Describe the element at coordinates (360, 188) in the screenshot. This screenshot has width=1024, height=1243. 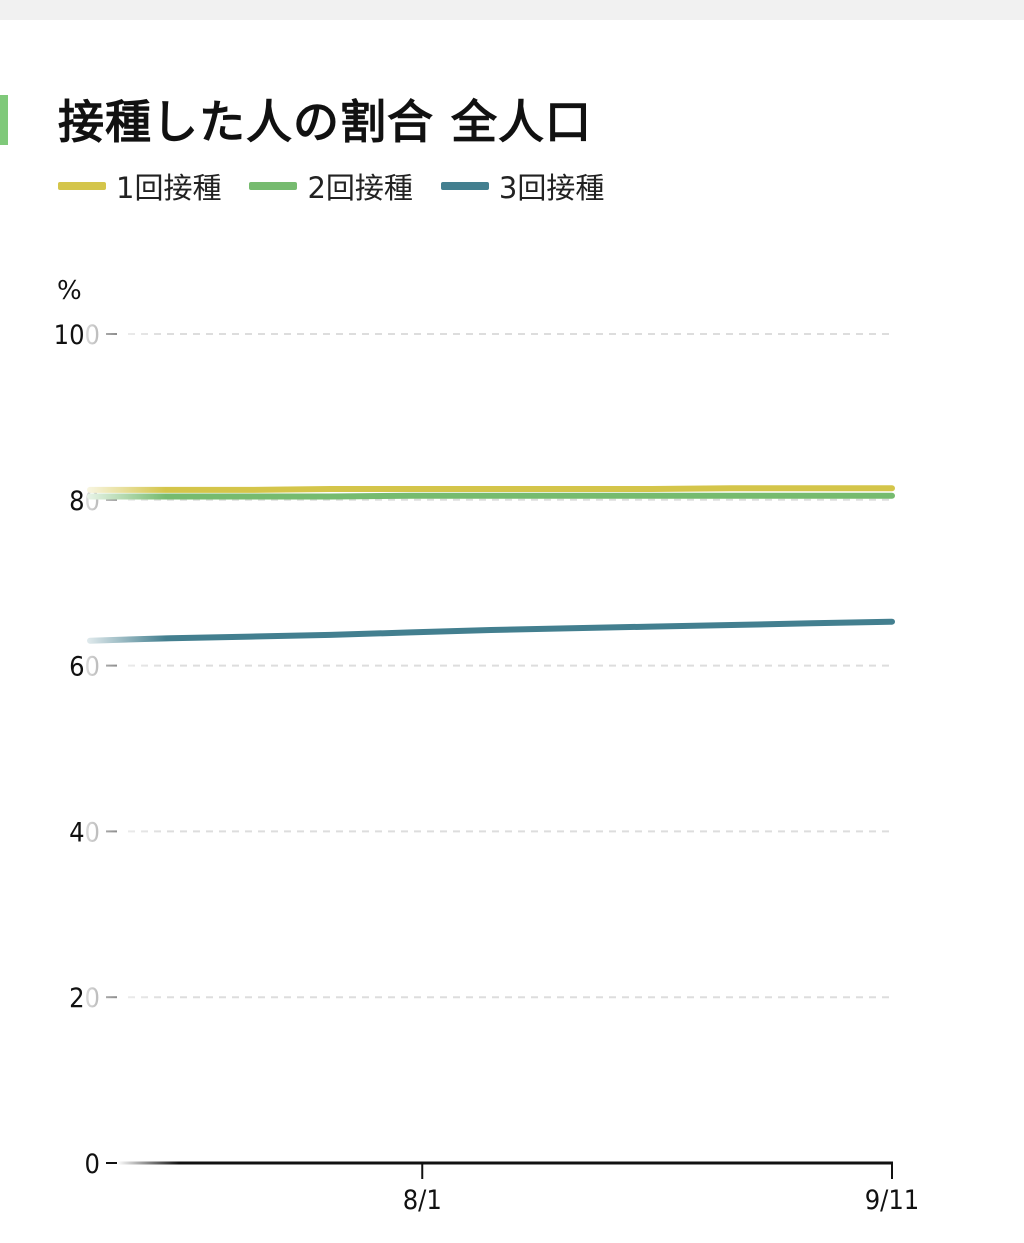
I see `legend-label-2: 2回接種` at that location.